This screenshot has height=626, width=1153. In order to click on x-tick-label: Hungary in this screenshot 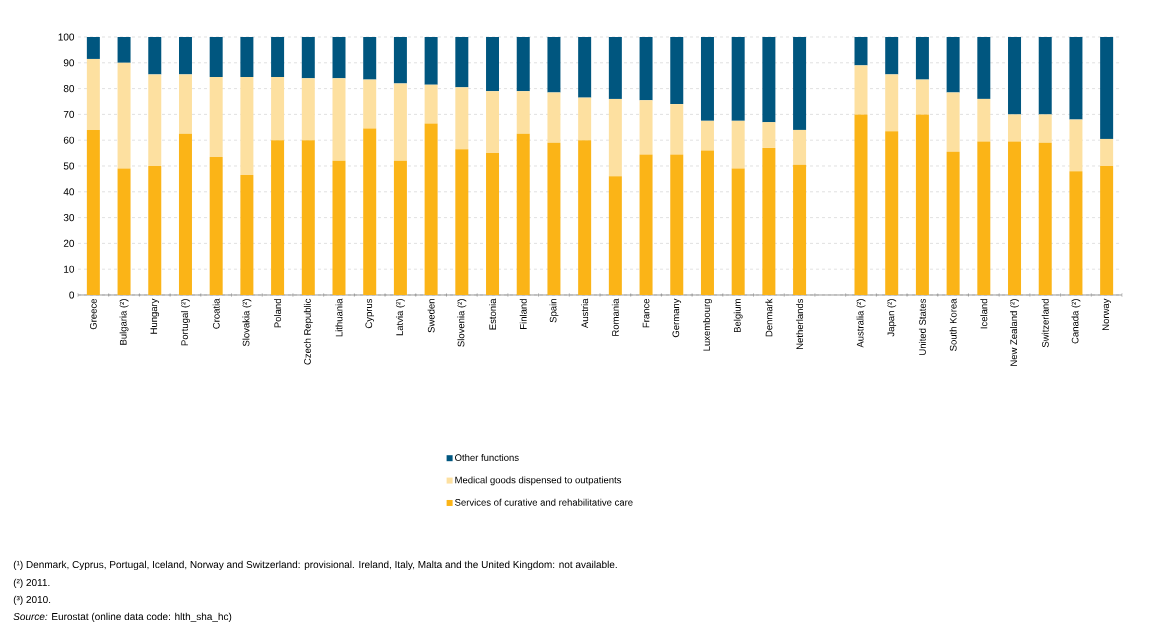, I will do `click(155, 316)`.